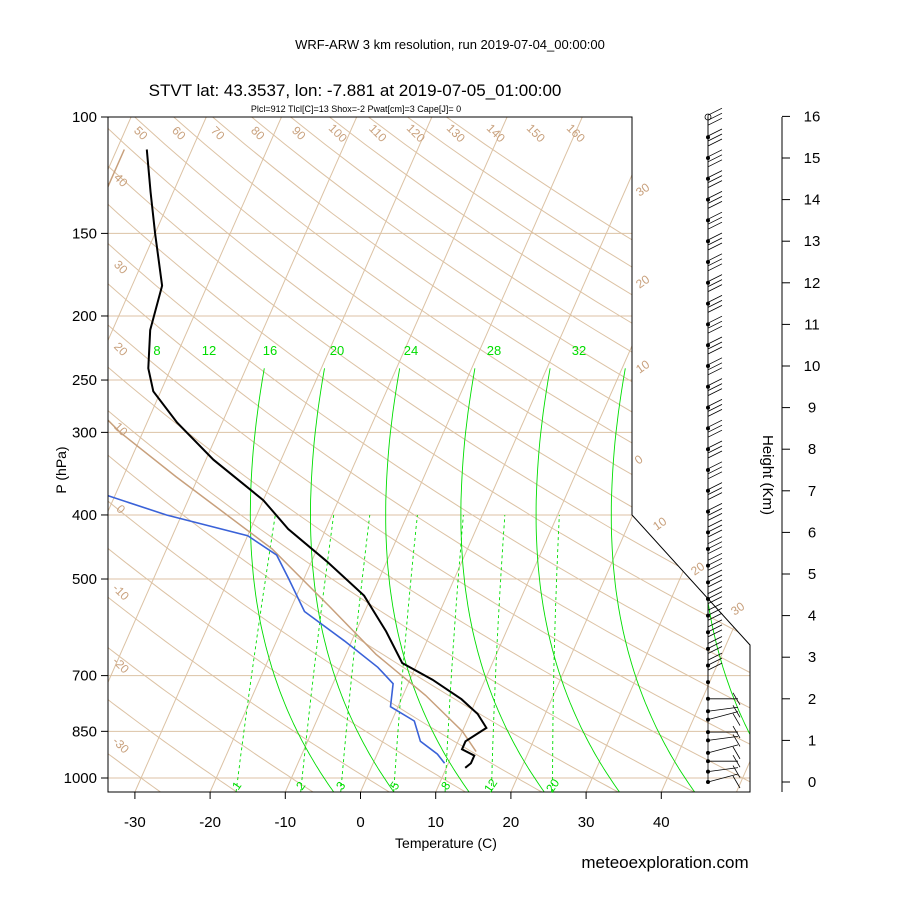  What do you see at coordinates (84, 233) in the screenshot?
I see `y-tick-label: 150` at bounding box center [84, 233].